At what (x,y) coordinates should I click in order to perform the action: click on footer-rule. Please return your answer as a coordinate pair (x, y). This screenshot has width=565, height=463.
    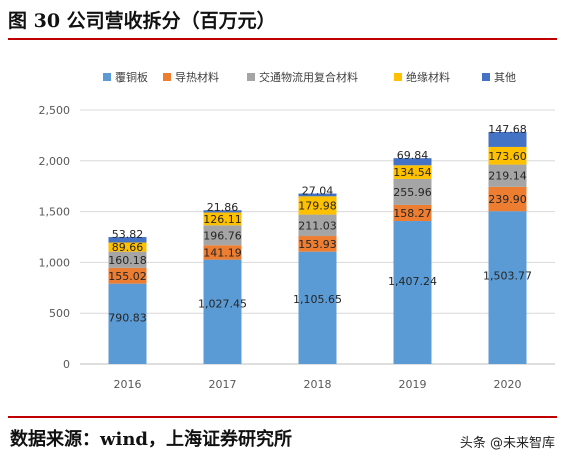
    Looking at the image, I should click on (282, 417).